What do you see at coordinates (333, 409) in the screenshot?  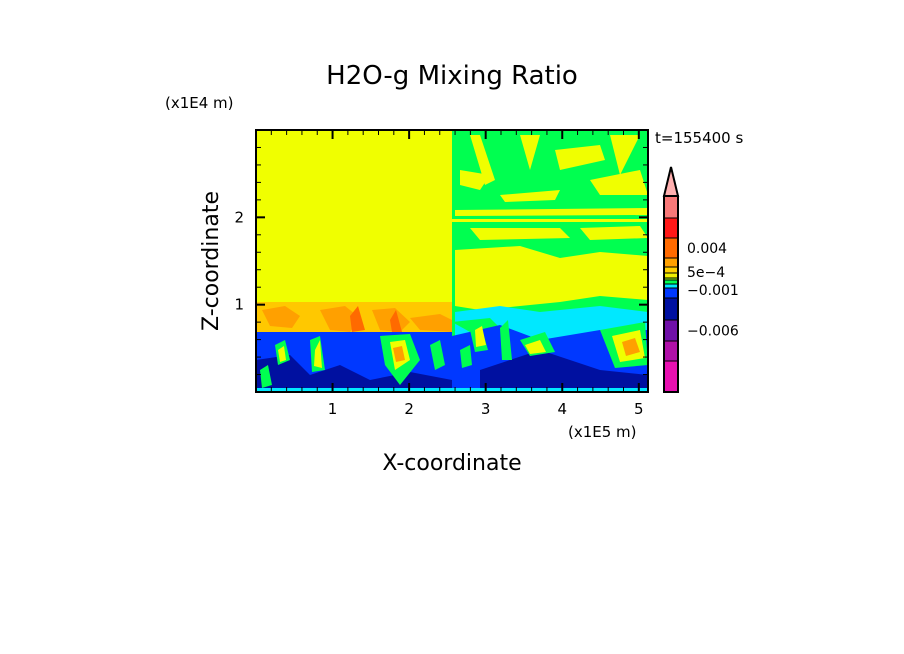 I see `x-tick-label: 1` at bounding box center [333, 409].